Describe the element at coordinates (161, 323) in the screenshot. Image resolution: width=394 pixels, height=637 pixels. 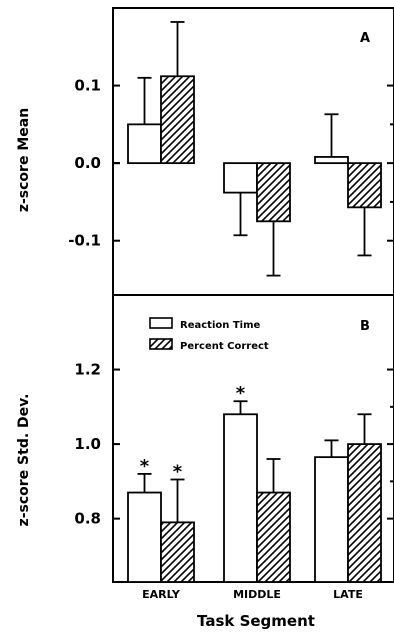
I see `legend-swatch-reaction-time` at that location.